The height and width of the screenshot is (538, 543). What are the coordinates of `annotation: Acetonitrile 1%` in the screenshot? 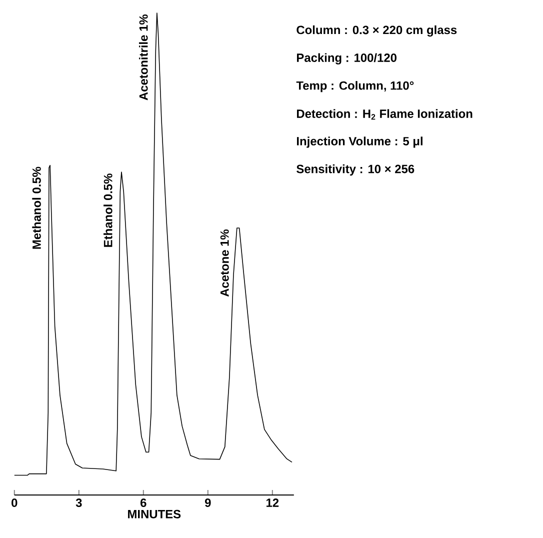 It's located at (143, 57).